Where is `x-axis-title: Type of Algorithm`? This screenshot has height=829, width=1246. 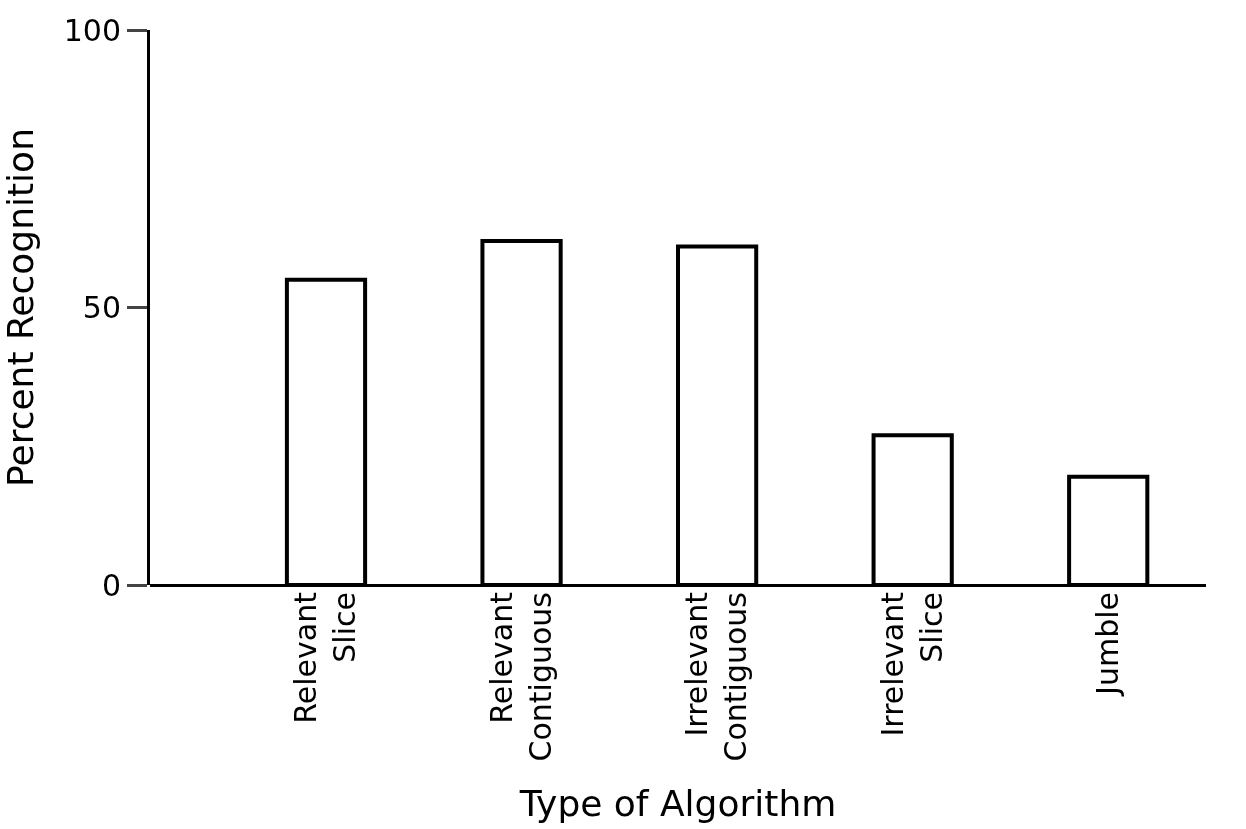
x-axis-title: Type of Algorithm is located at coordinates (677, 804).